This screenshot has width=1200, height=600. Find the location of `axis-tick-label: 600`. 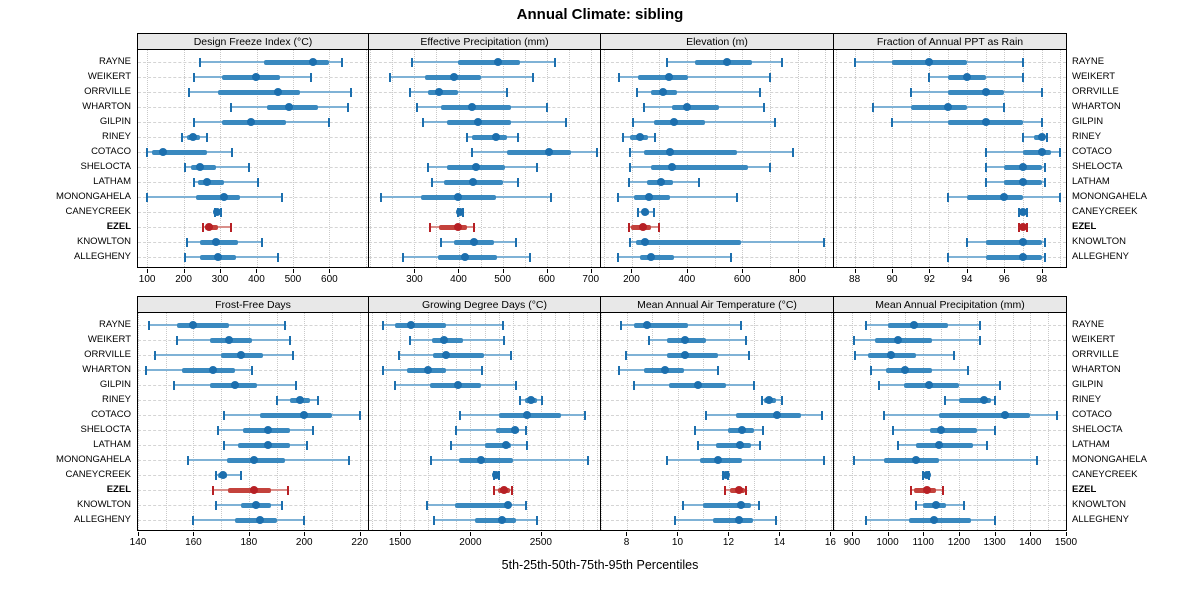

axis-tick-label: 600 is located at coordinates (742, 279).